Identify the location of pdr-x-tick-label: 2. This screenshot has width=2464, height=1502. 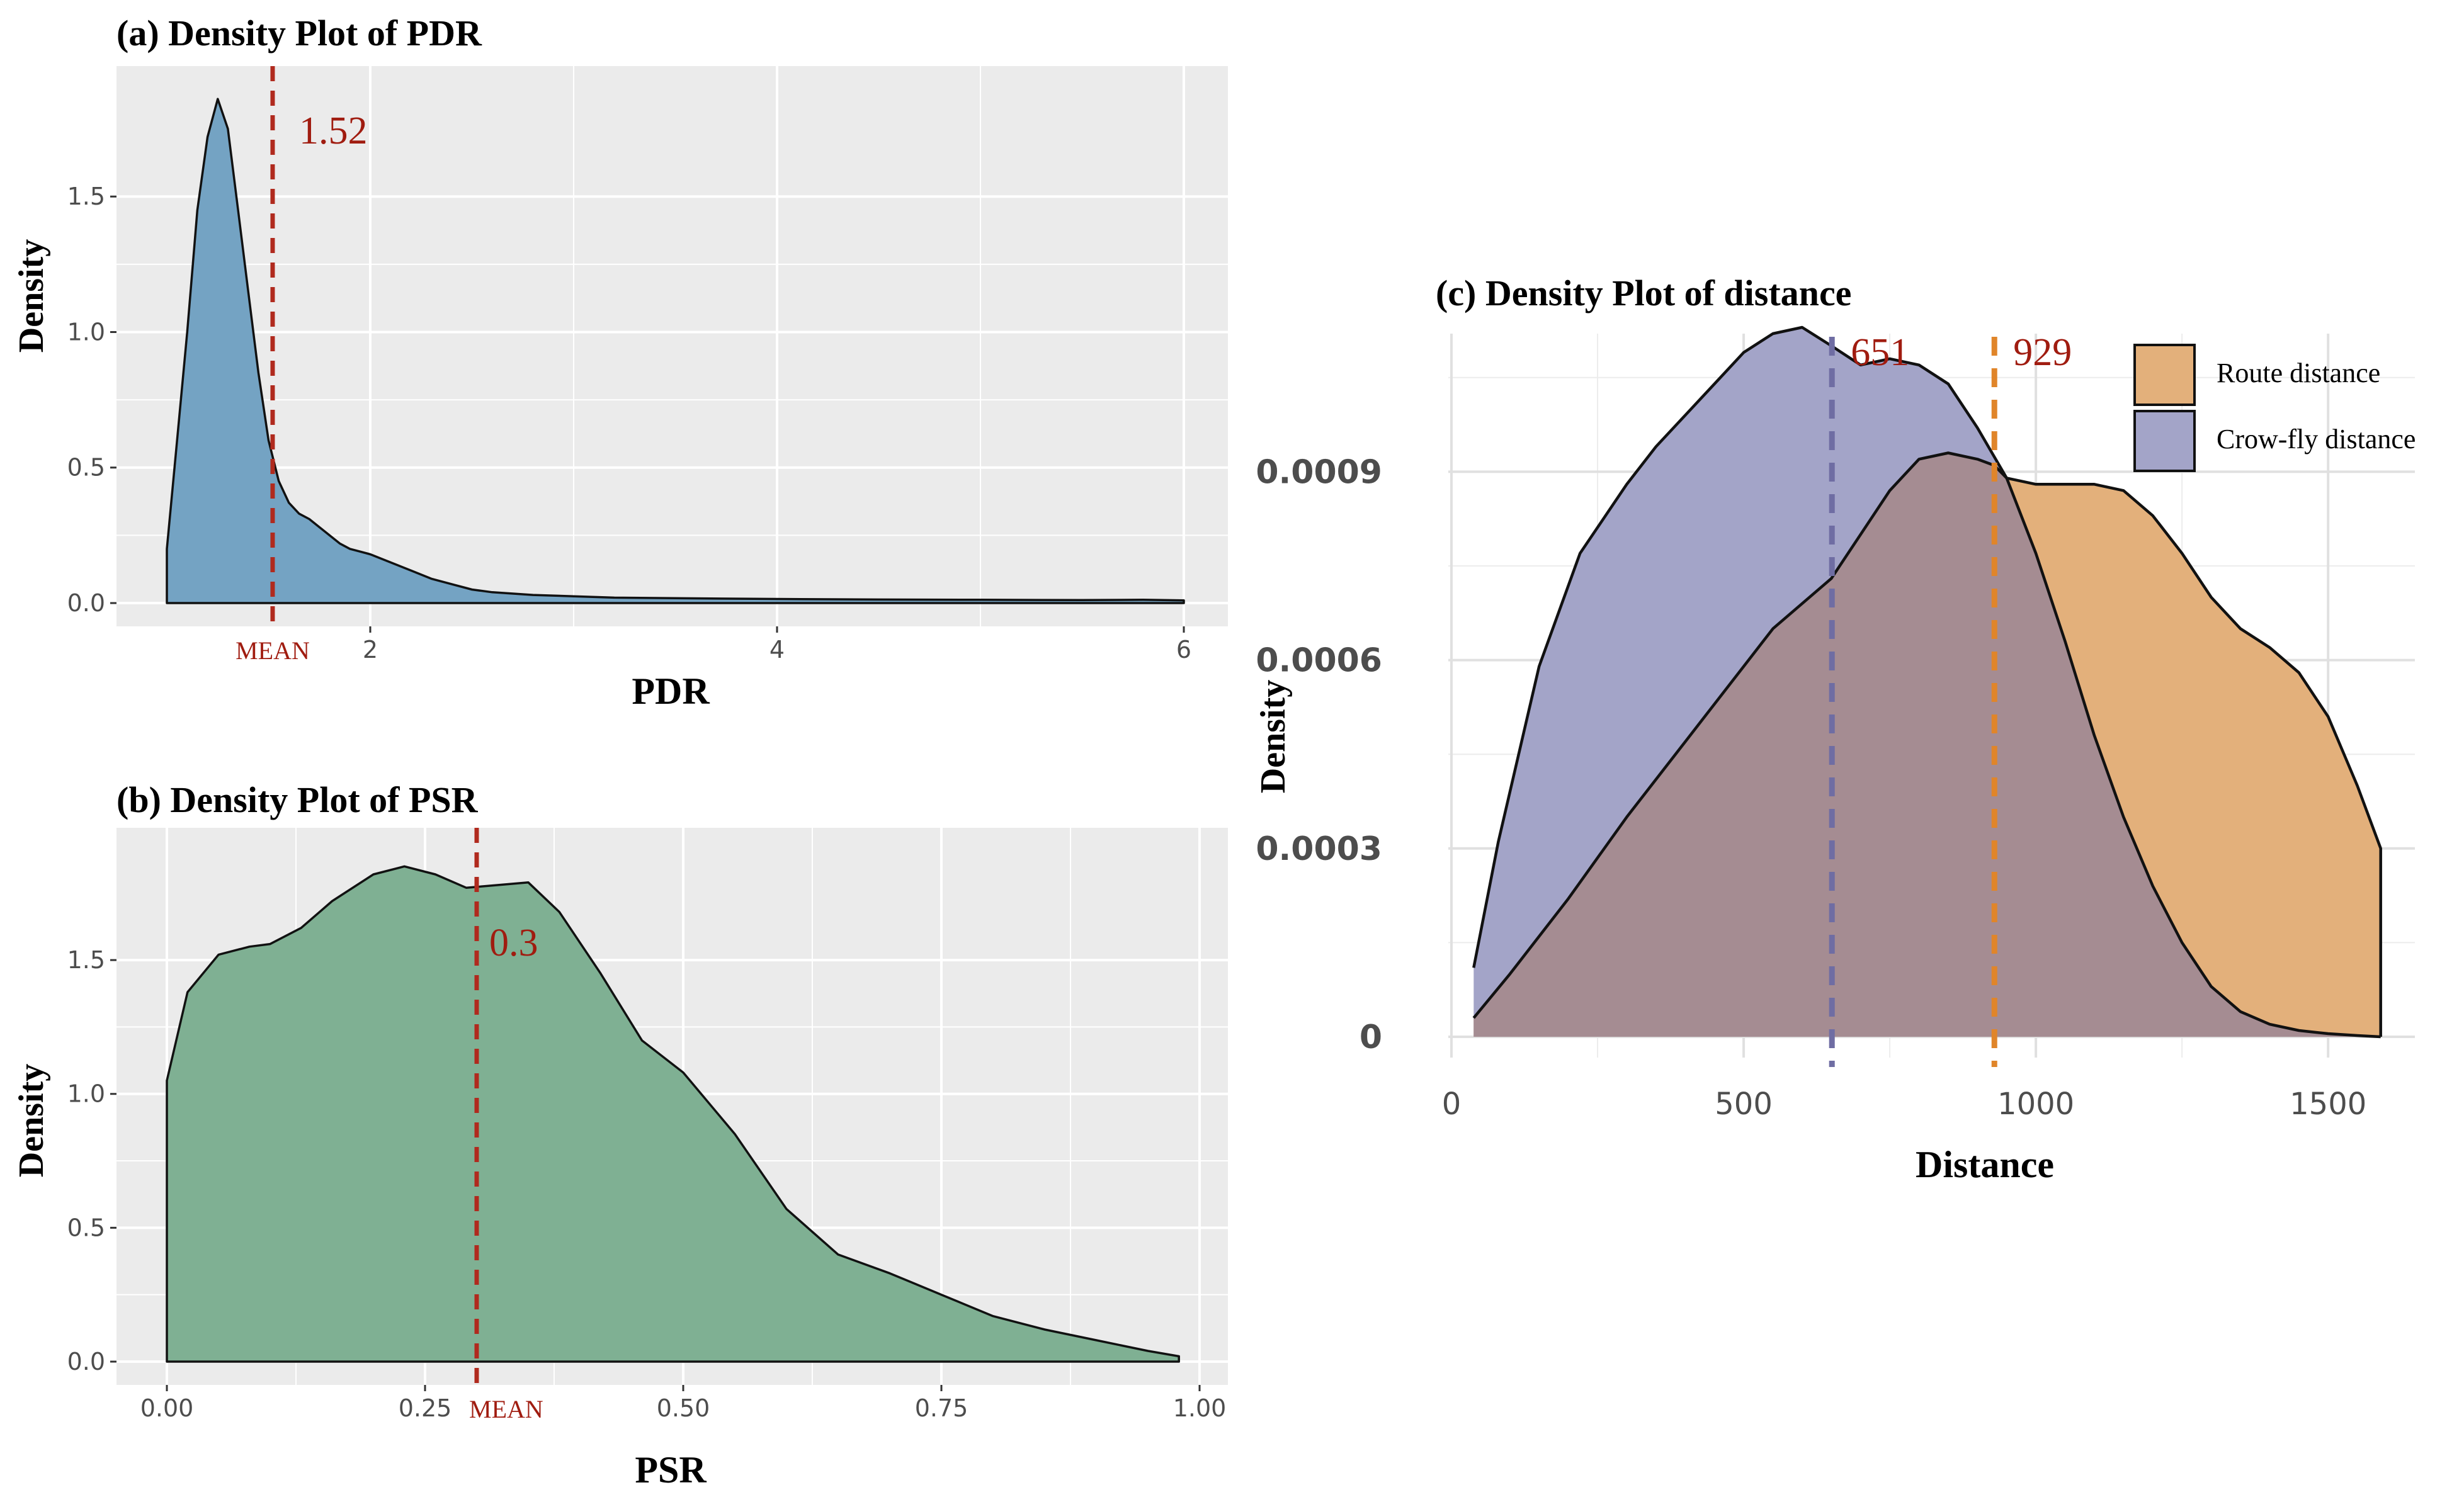
(370, 649).